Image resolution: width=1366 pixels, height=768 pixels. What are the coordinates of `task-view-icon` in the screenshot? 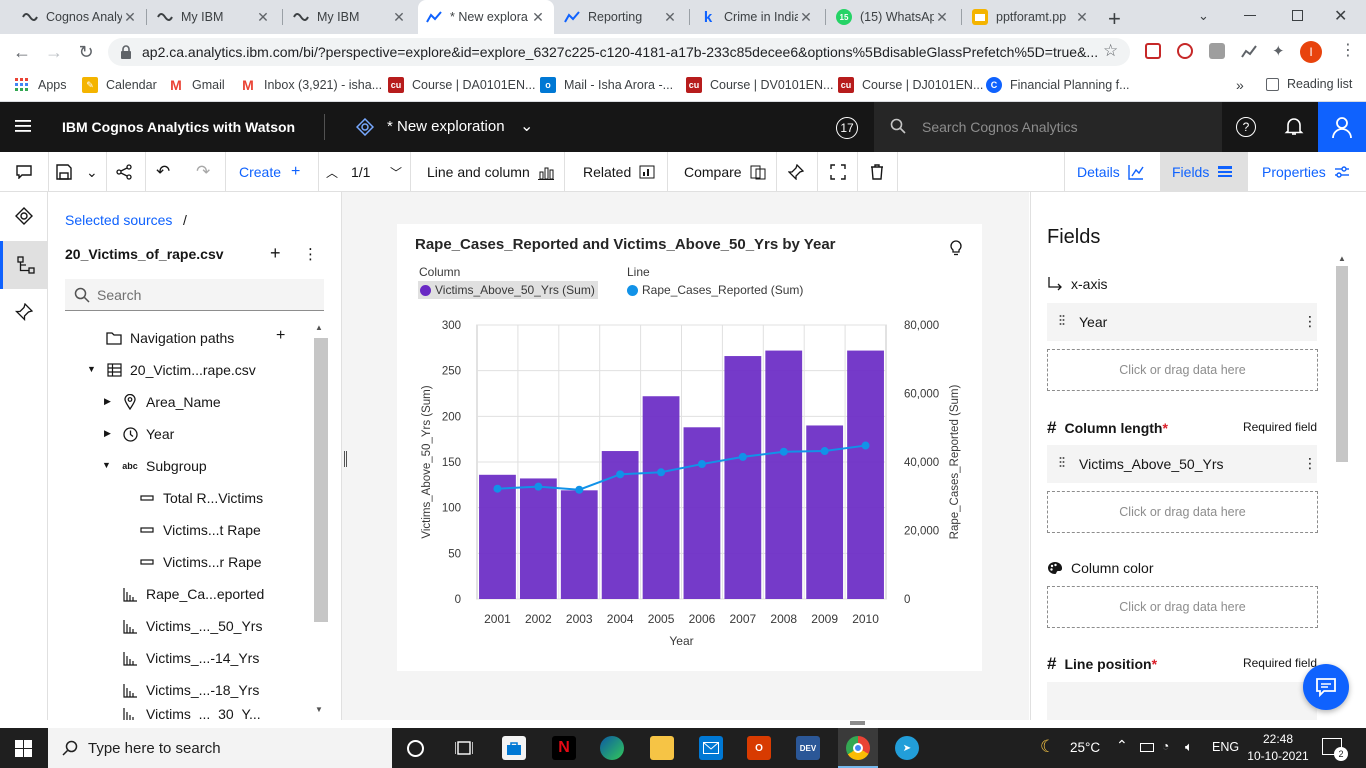 It's located at (464, 748).